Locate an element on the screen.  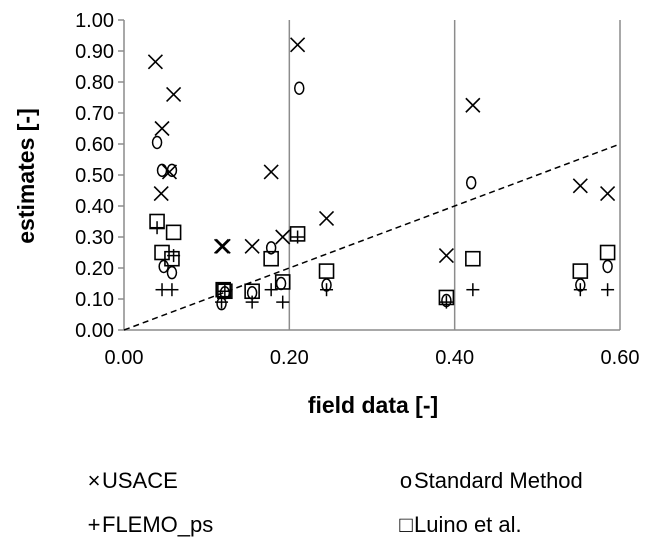
legend-label-flemo-ps: FLEMO_ps is located at coordinates (157, 524).